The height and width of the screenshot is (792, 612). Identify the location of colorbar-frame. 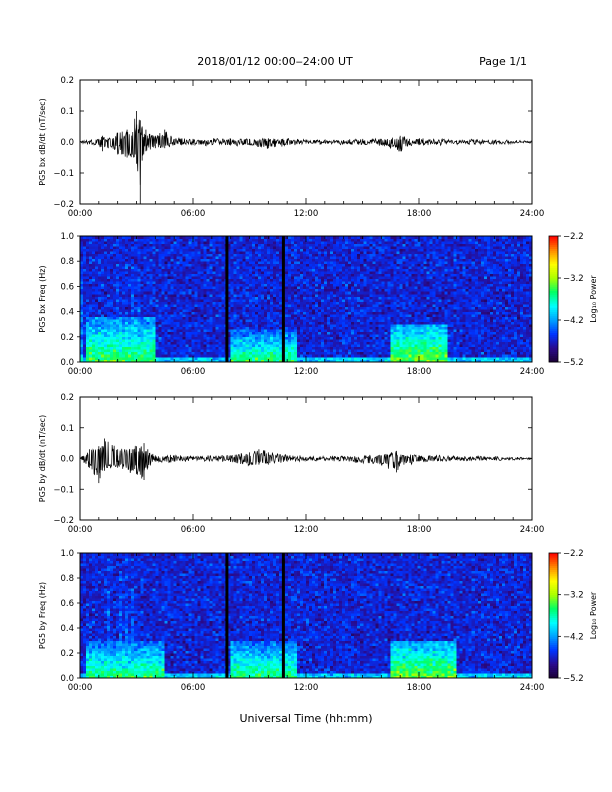
(553, 615).